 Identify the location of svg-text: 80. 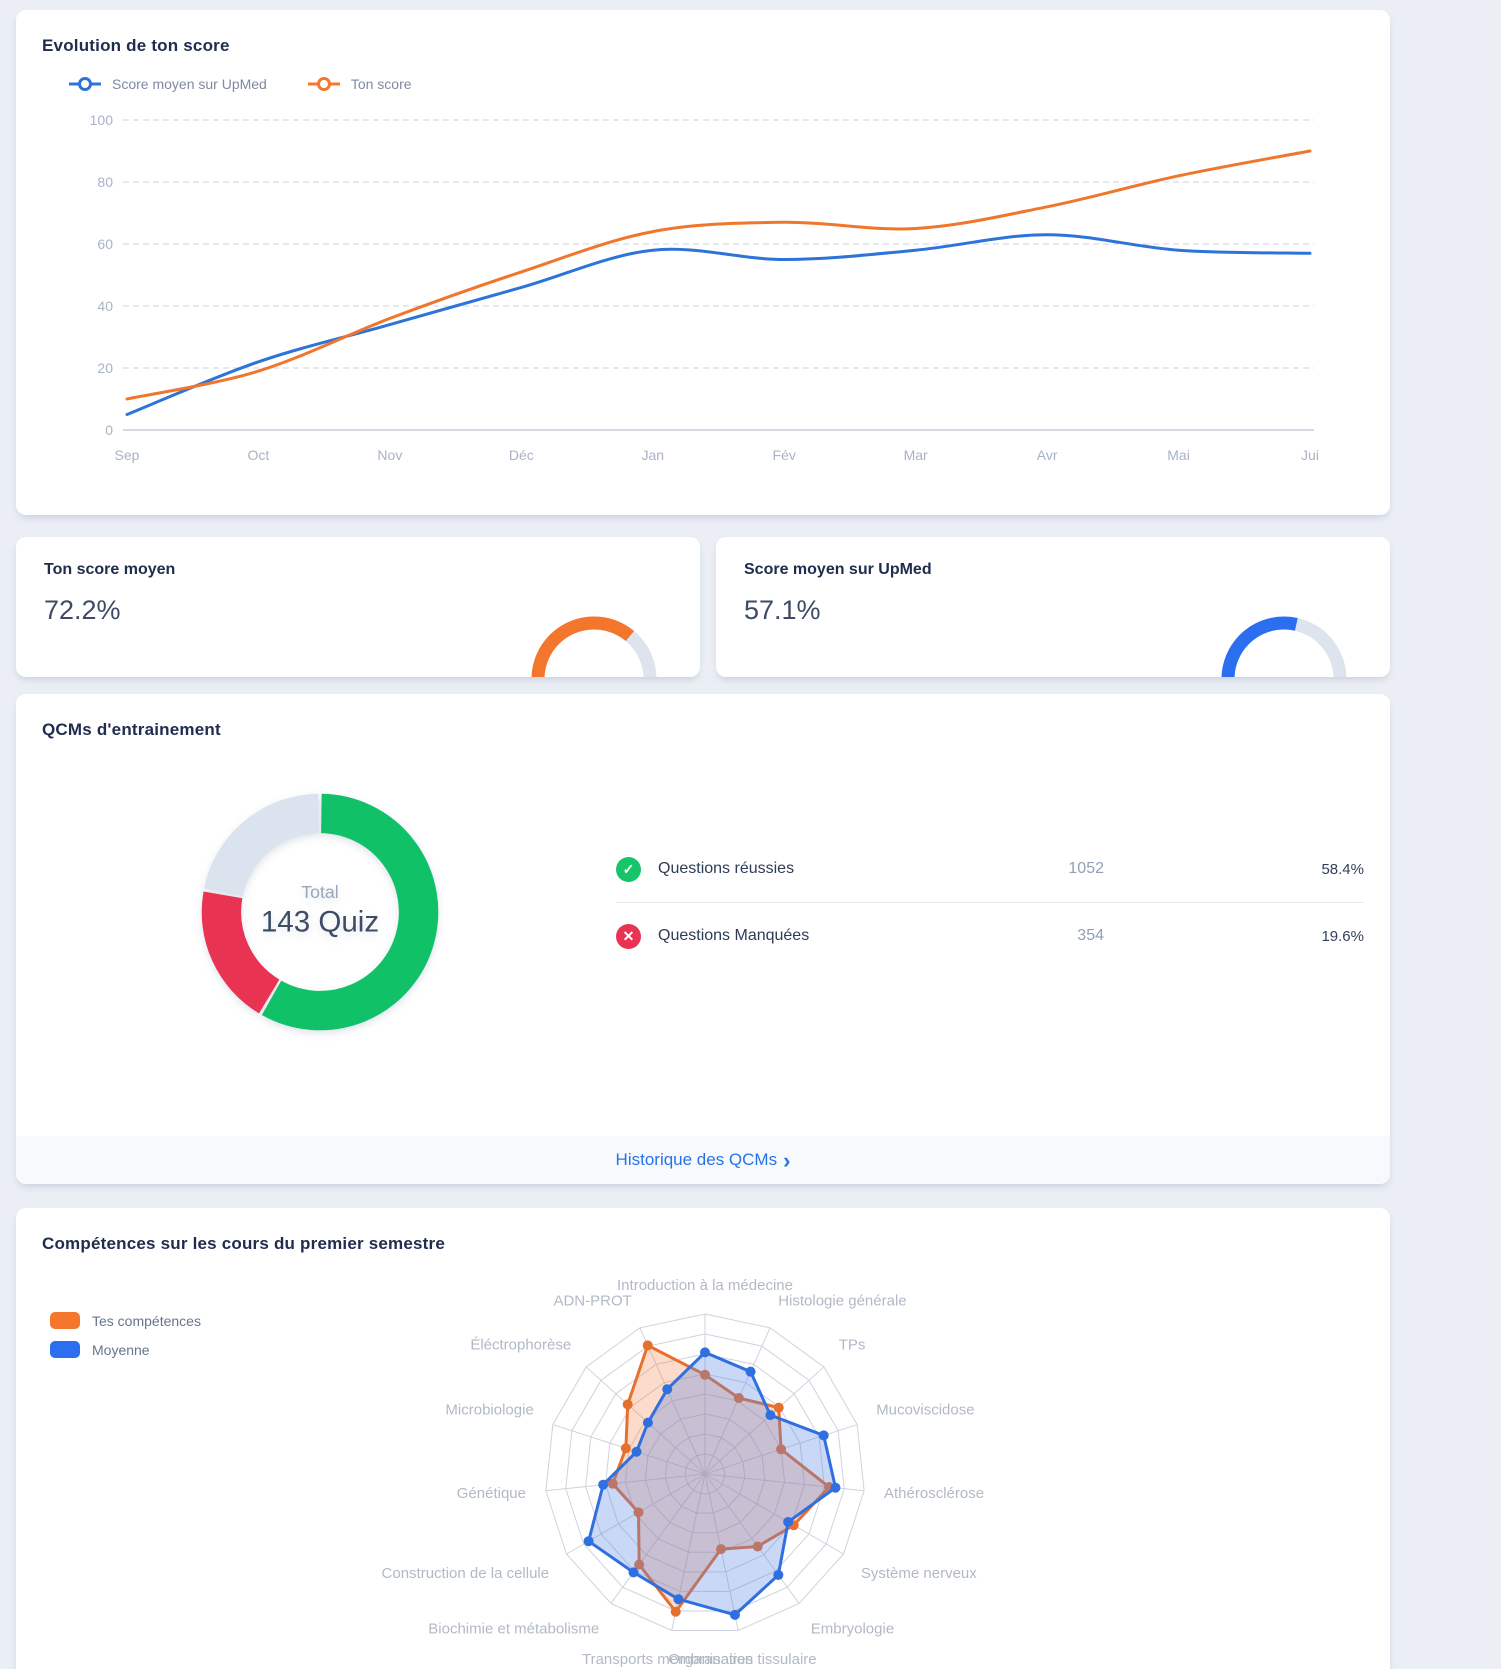
(105, 182).